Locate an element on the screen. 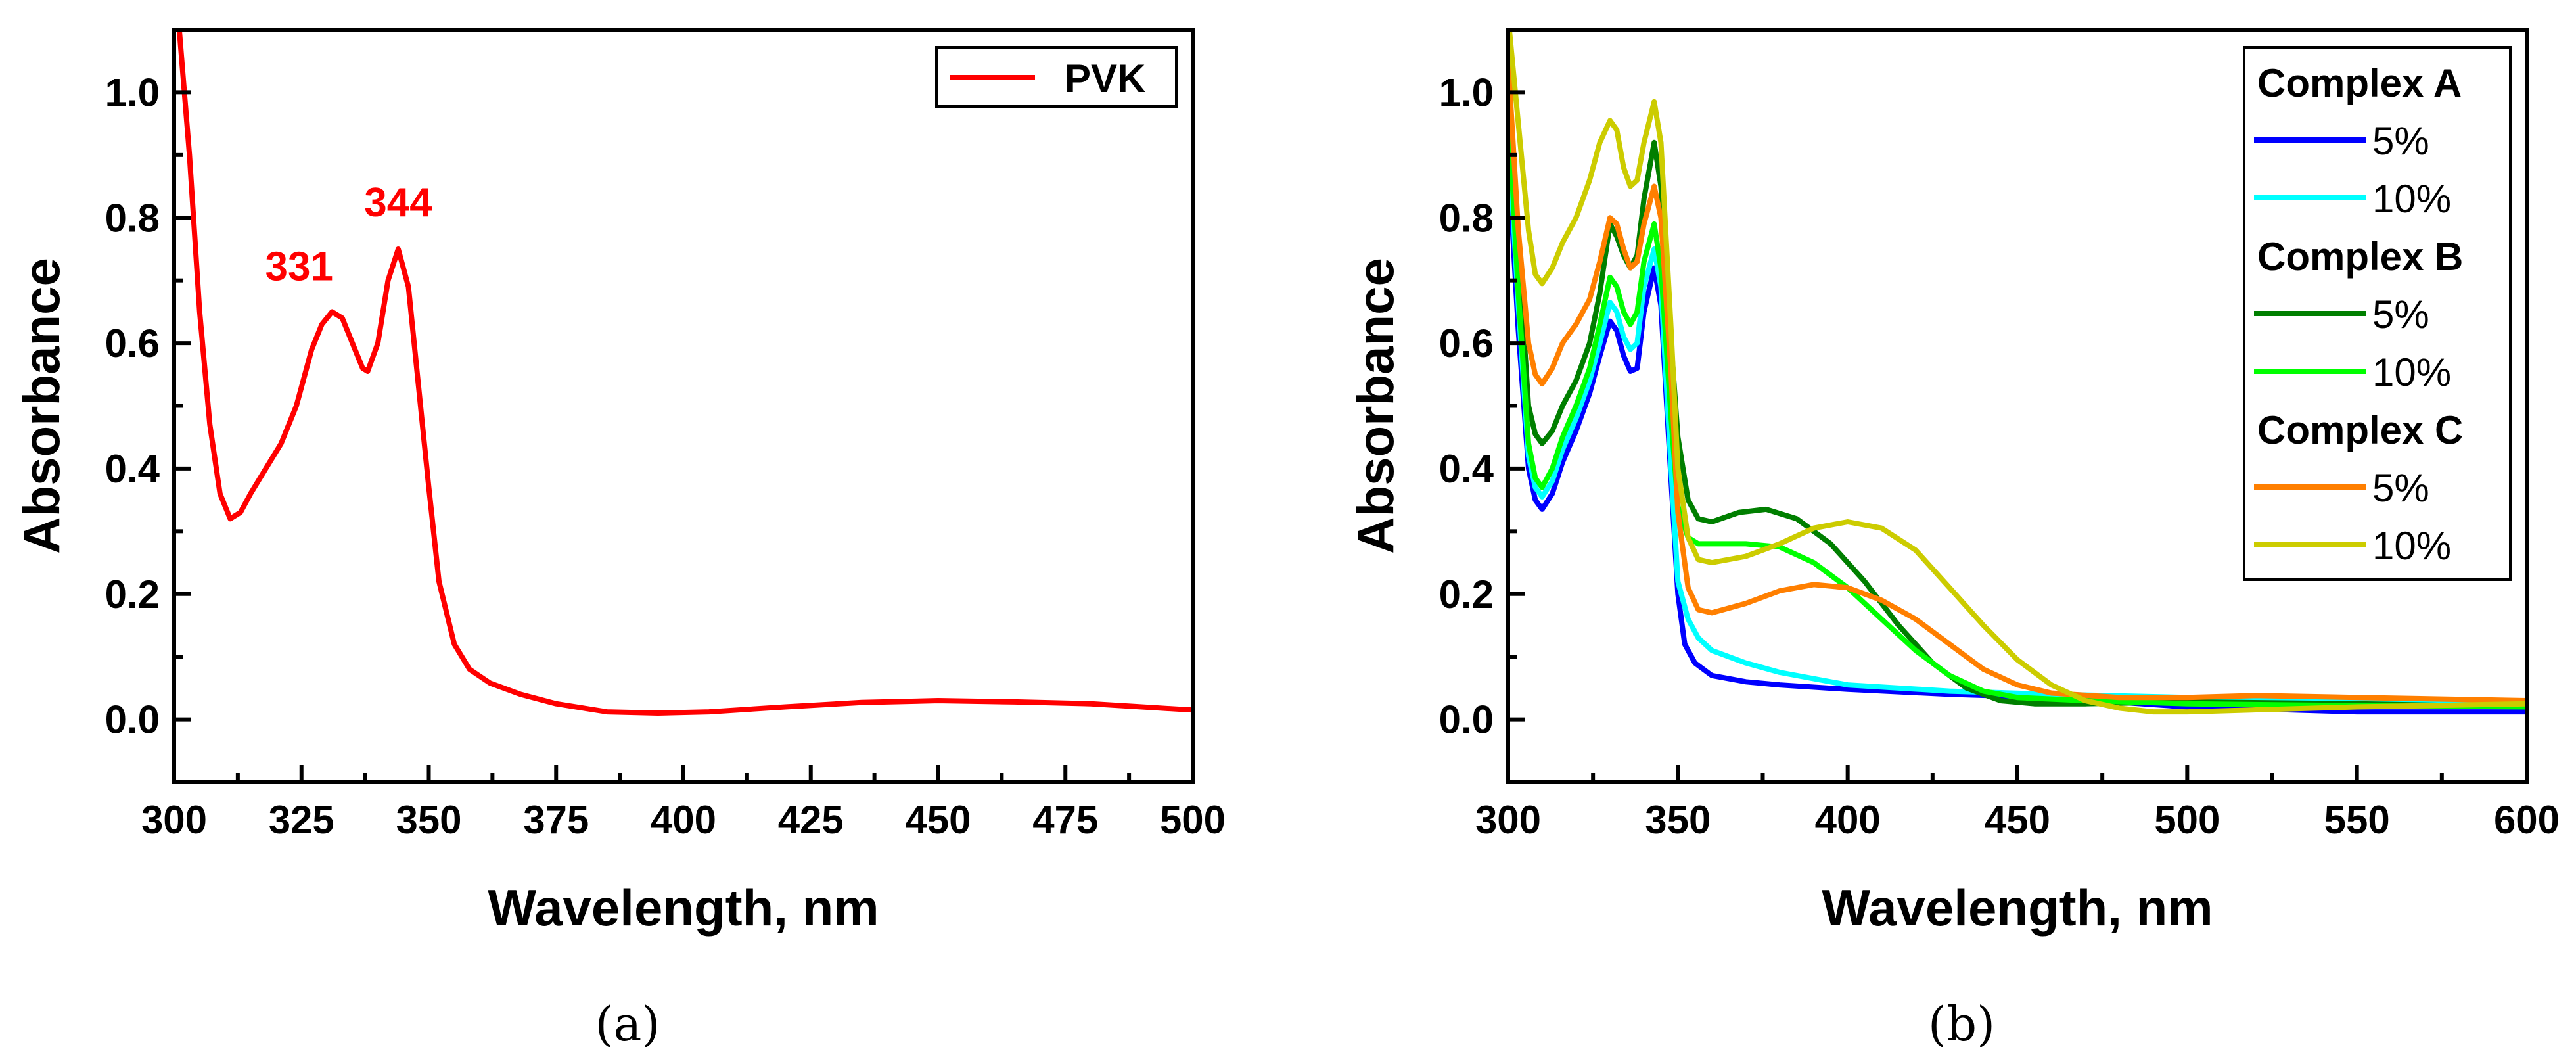 Image resolution: width=2576 pixels, height=1047 pixels. panel-b-legend-label-5: 10% is located at coordinates (2411, 546).